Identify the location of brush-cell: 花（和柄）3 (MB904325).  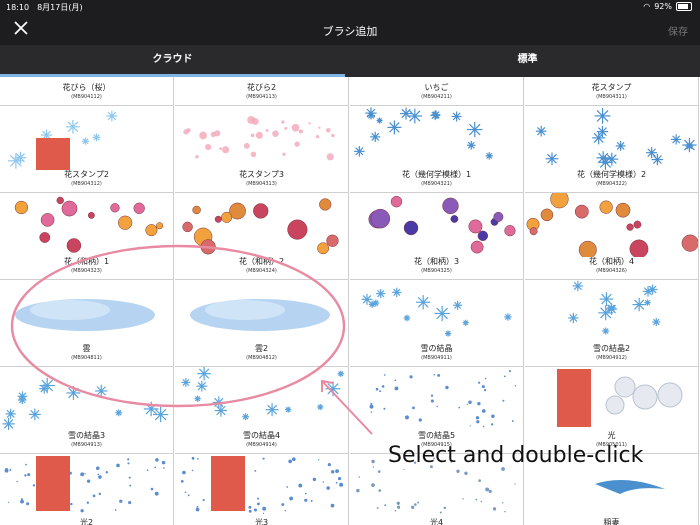
(437, 236).